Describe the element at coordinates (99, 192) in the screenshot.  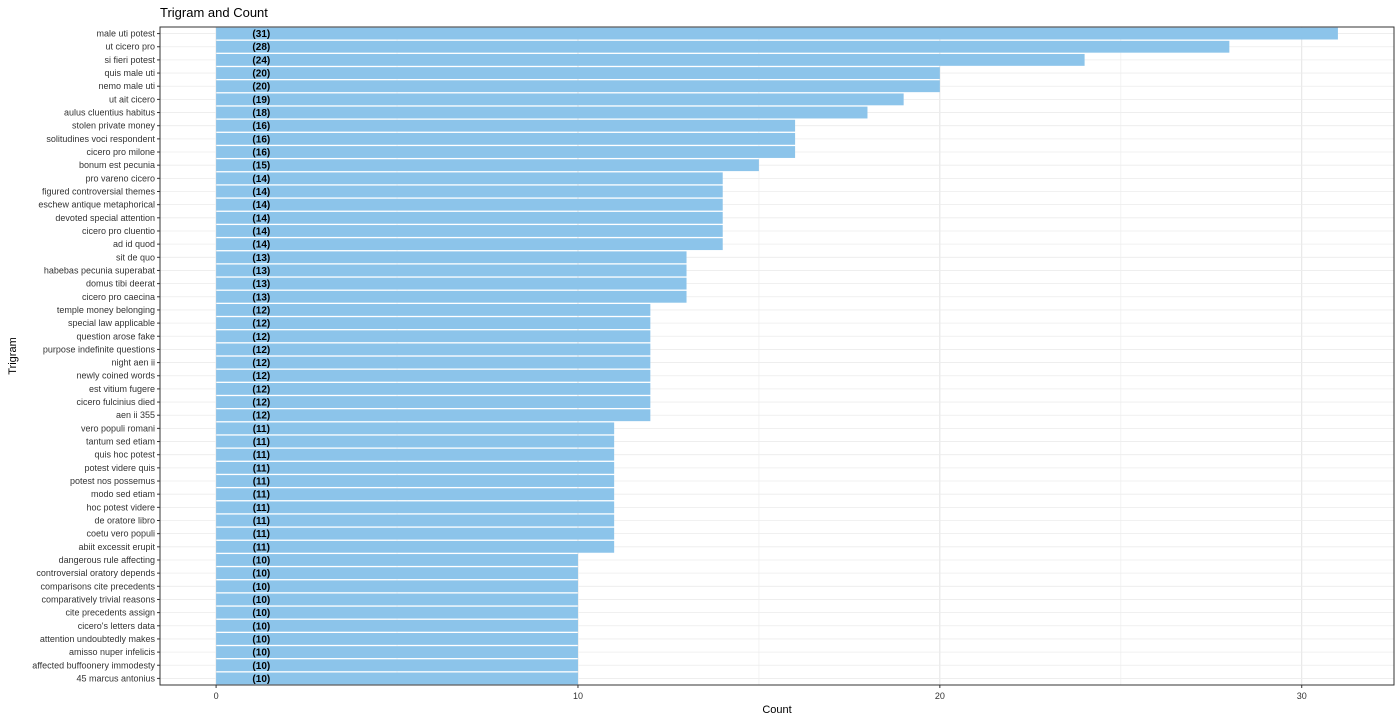
I see `category-label: figured controversial themes` at that location.